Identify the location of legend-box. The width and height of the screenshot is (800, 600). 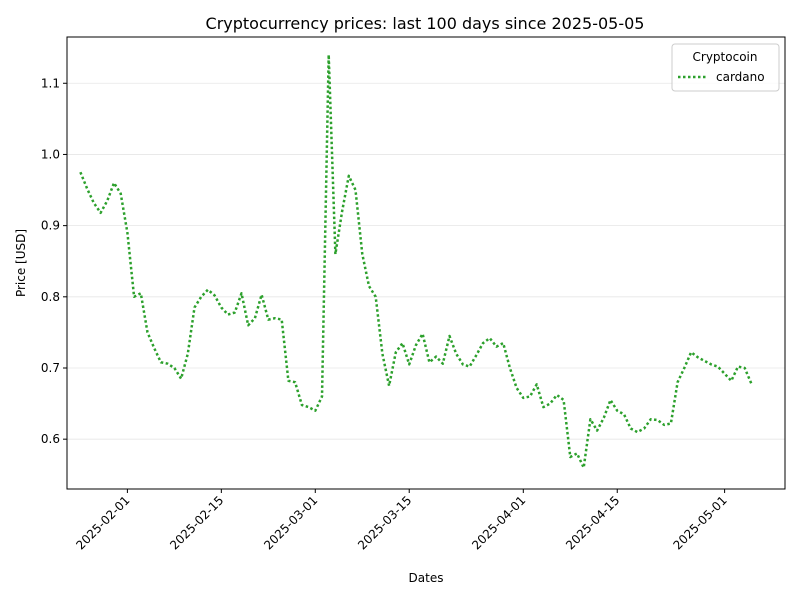
(725, 67).